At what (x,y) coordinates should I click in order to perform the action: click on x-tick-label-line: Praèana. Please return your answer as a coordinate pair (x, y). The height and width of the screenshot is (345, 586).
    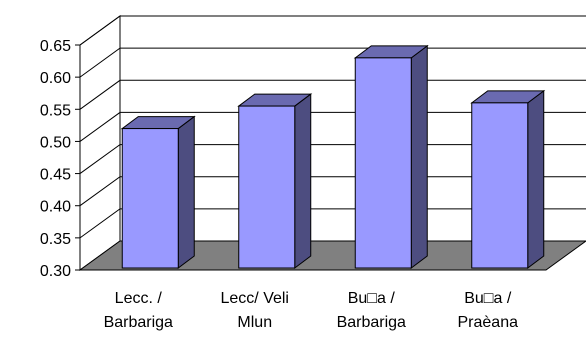
    Looking at the image, I should click on (488, 322).